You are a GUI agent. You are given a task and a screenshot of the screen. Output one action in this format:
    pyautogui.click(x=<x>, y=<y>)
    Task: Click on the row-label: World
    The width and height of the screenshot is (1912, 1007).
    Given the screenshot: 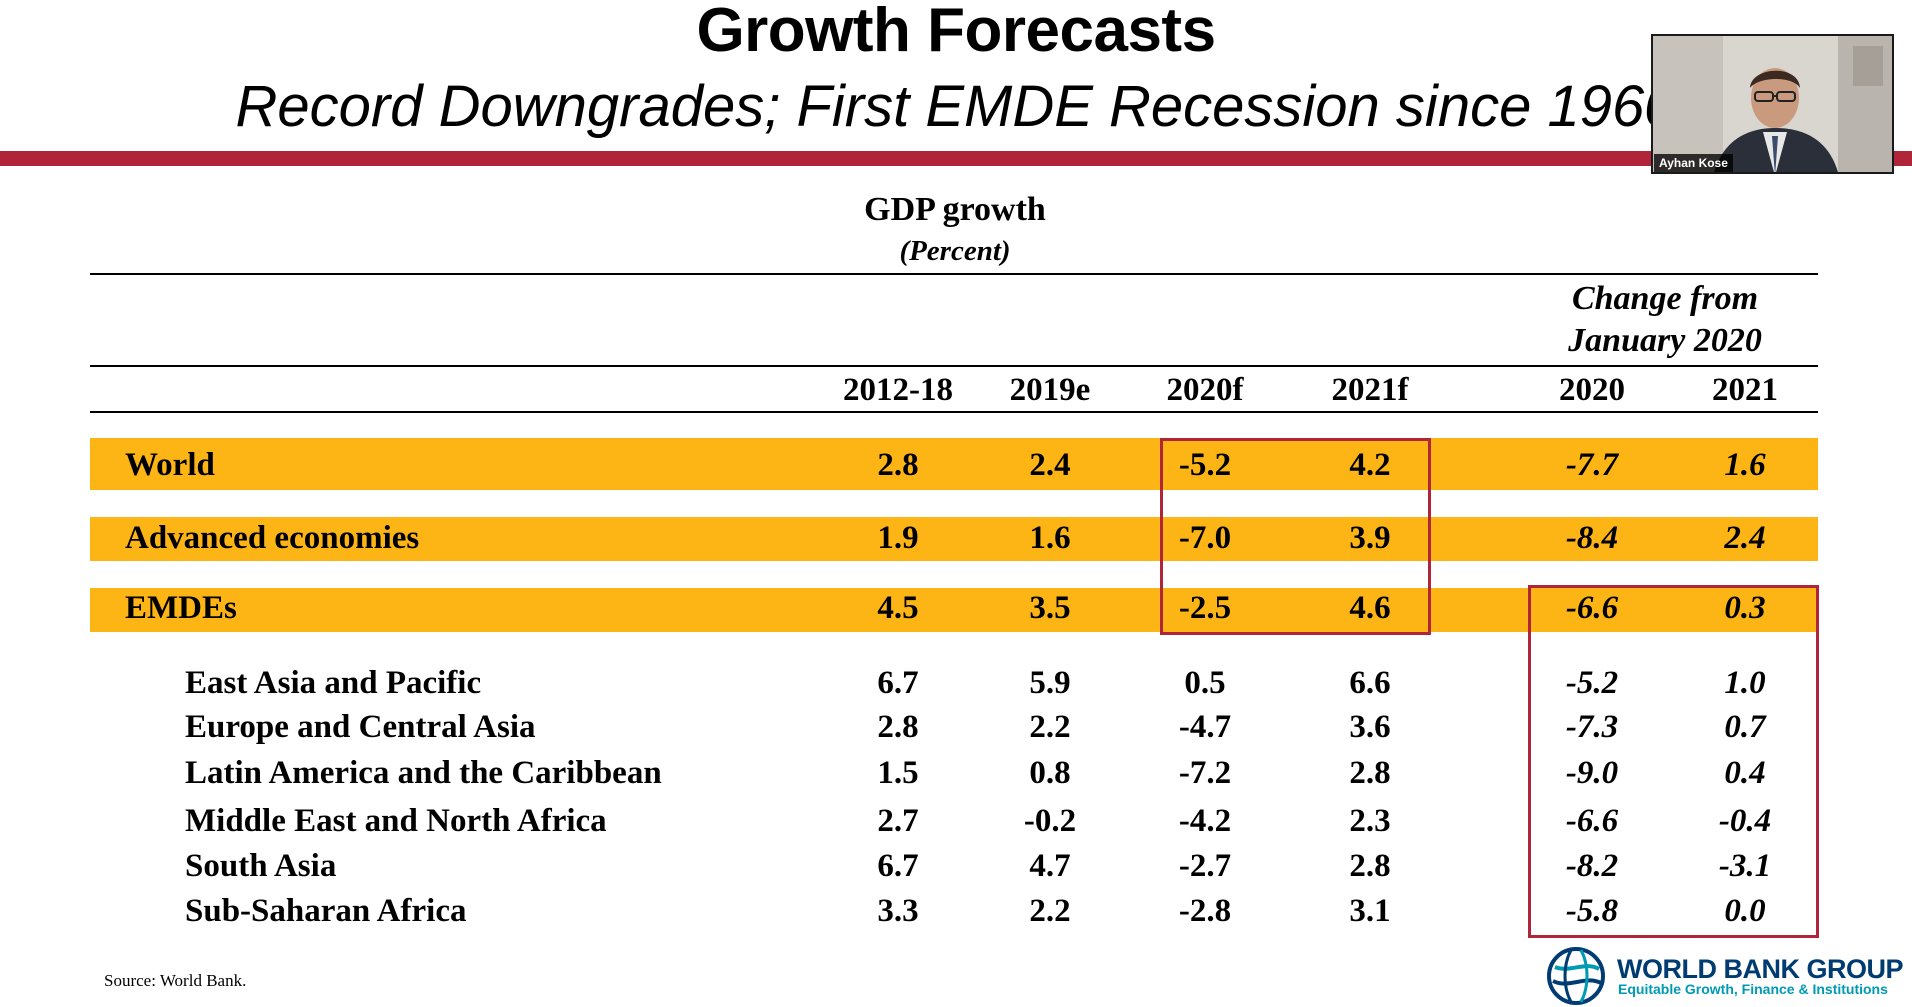 What is the action you would take?
    pyautogui.click(x=170, y=465)
    